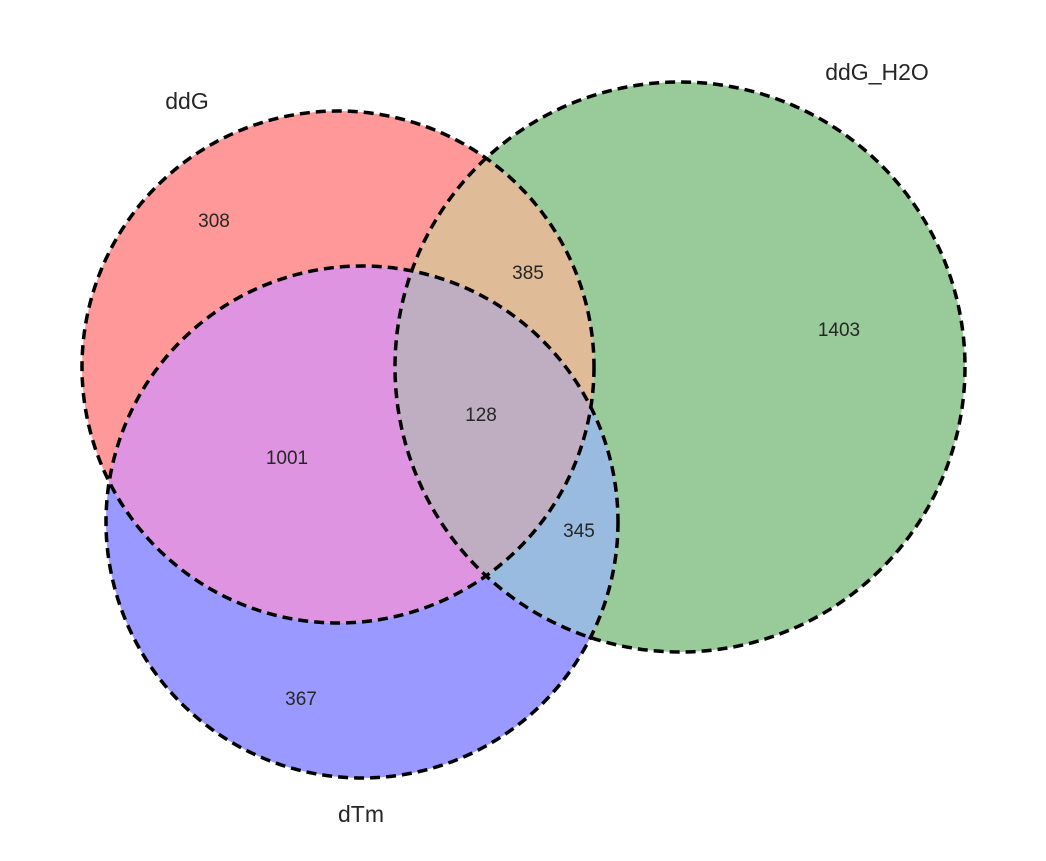 Image resolution: width=1046 pixels, height=861 pixels. What do you see at coordinates (214, 221) in the screenshot?
I see `region-label-a-only: 308` at bounding box center [214, 221].